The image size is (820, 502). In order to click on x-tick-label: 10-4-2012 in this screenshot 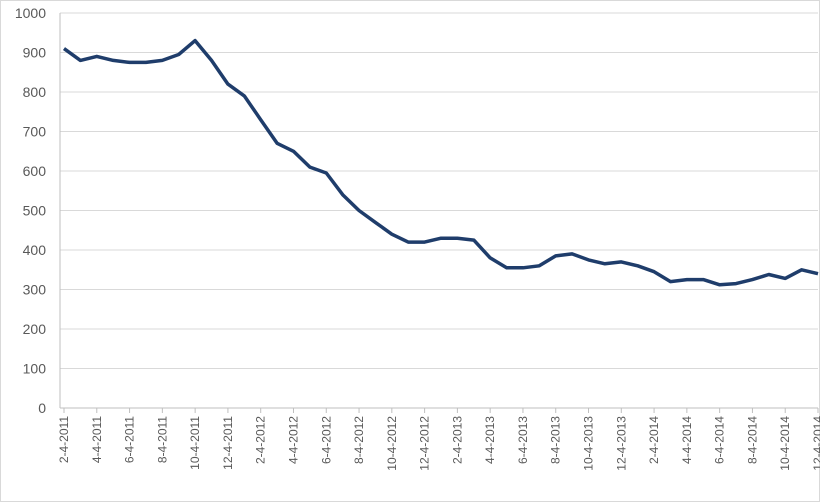, I will do `click(392, 443)`.